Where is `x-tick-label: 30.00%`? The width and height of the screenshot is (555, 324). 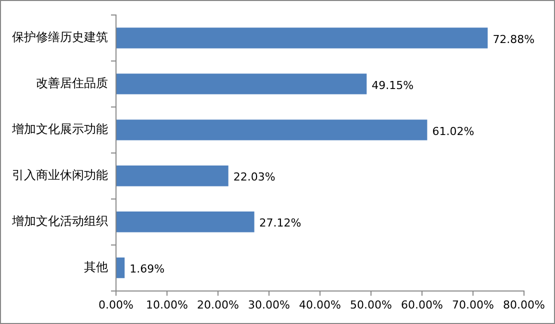 x-tick-label: 30.00% is located at coordinates (269, 305).